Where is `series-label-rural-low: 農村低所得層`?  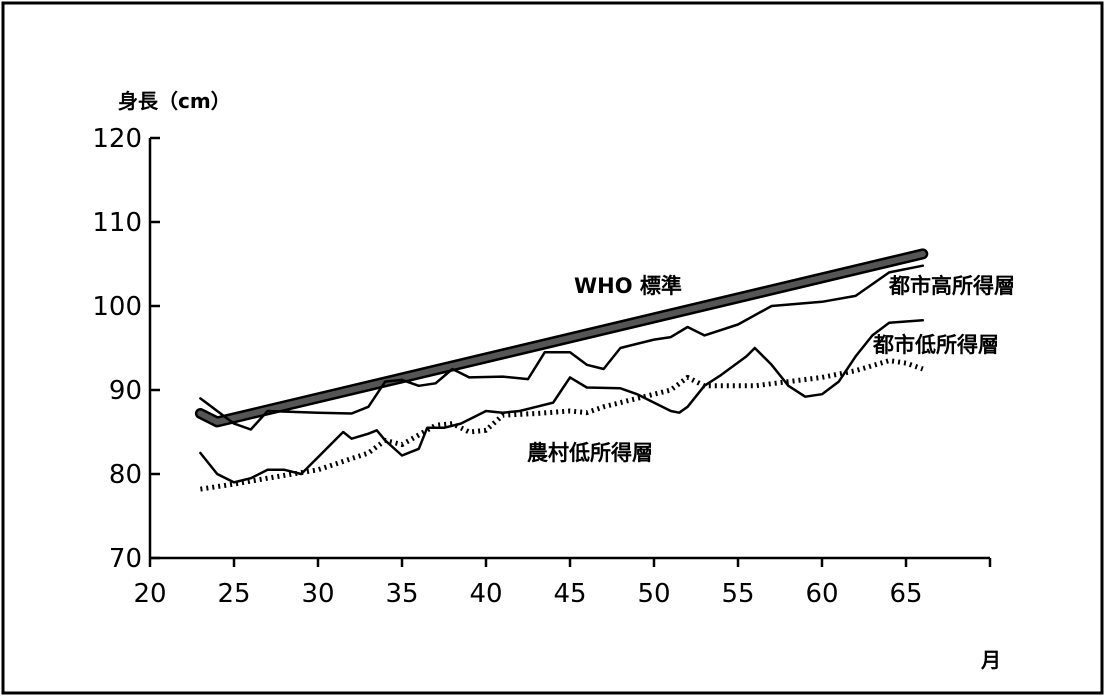
series-label-rural-low: 農村低所得層 is located at coordinates (590, 453).